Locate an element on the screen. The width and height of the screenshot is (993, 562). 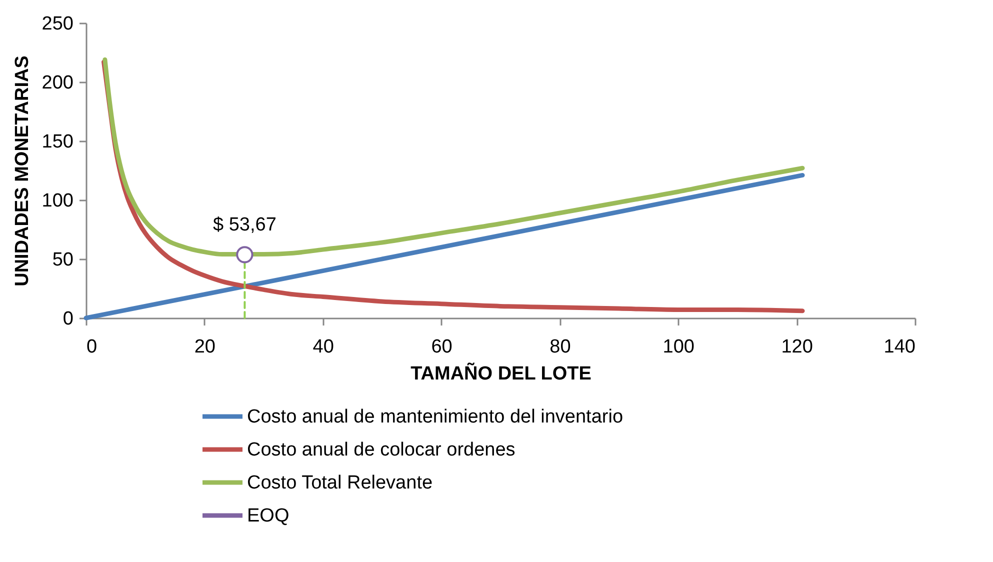
y-tick-label: 150 is located at coordinates (58, 142).